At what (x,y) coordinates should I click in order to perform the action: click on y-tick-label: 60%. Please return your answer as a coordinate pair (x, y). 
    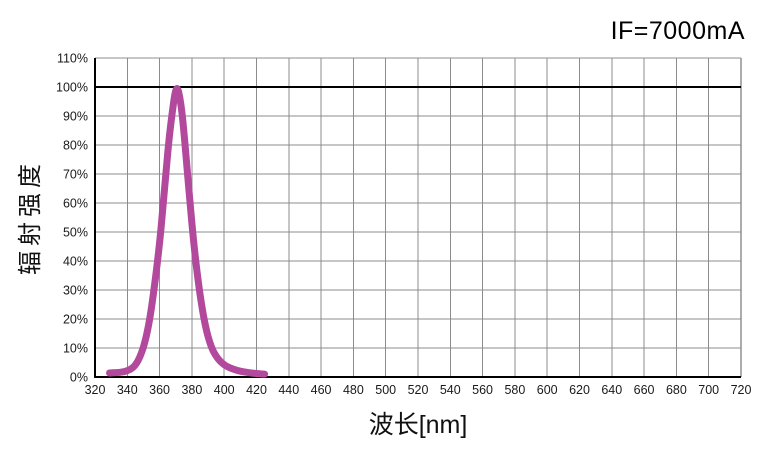
    Looking at the image, I should click on (75, 204).